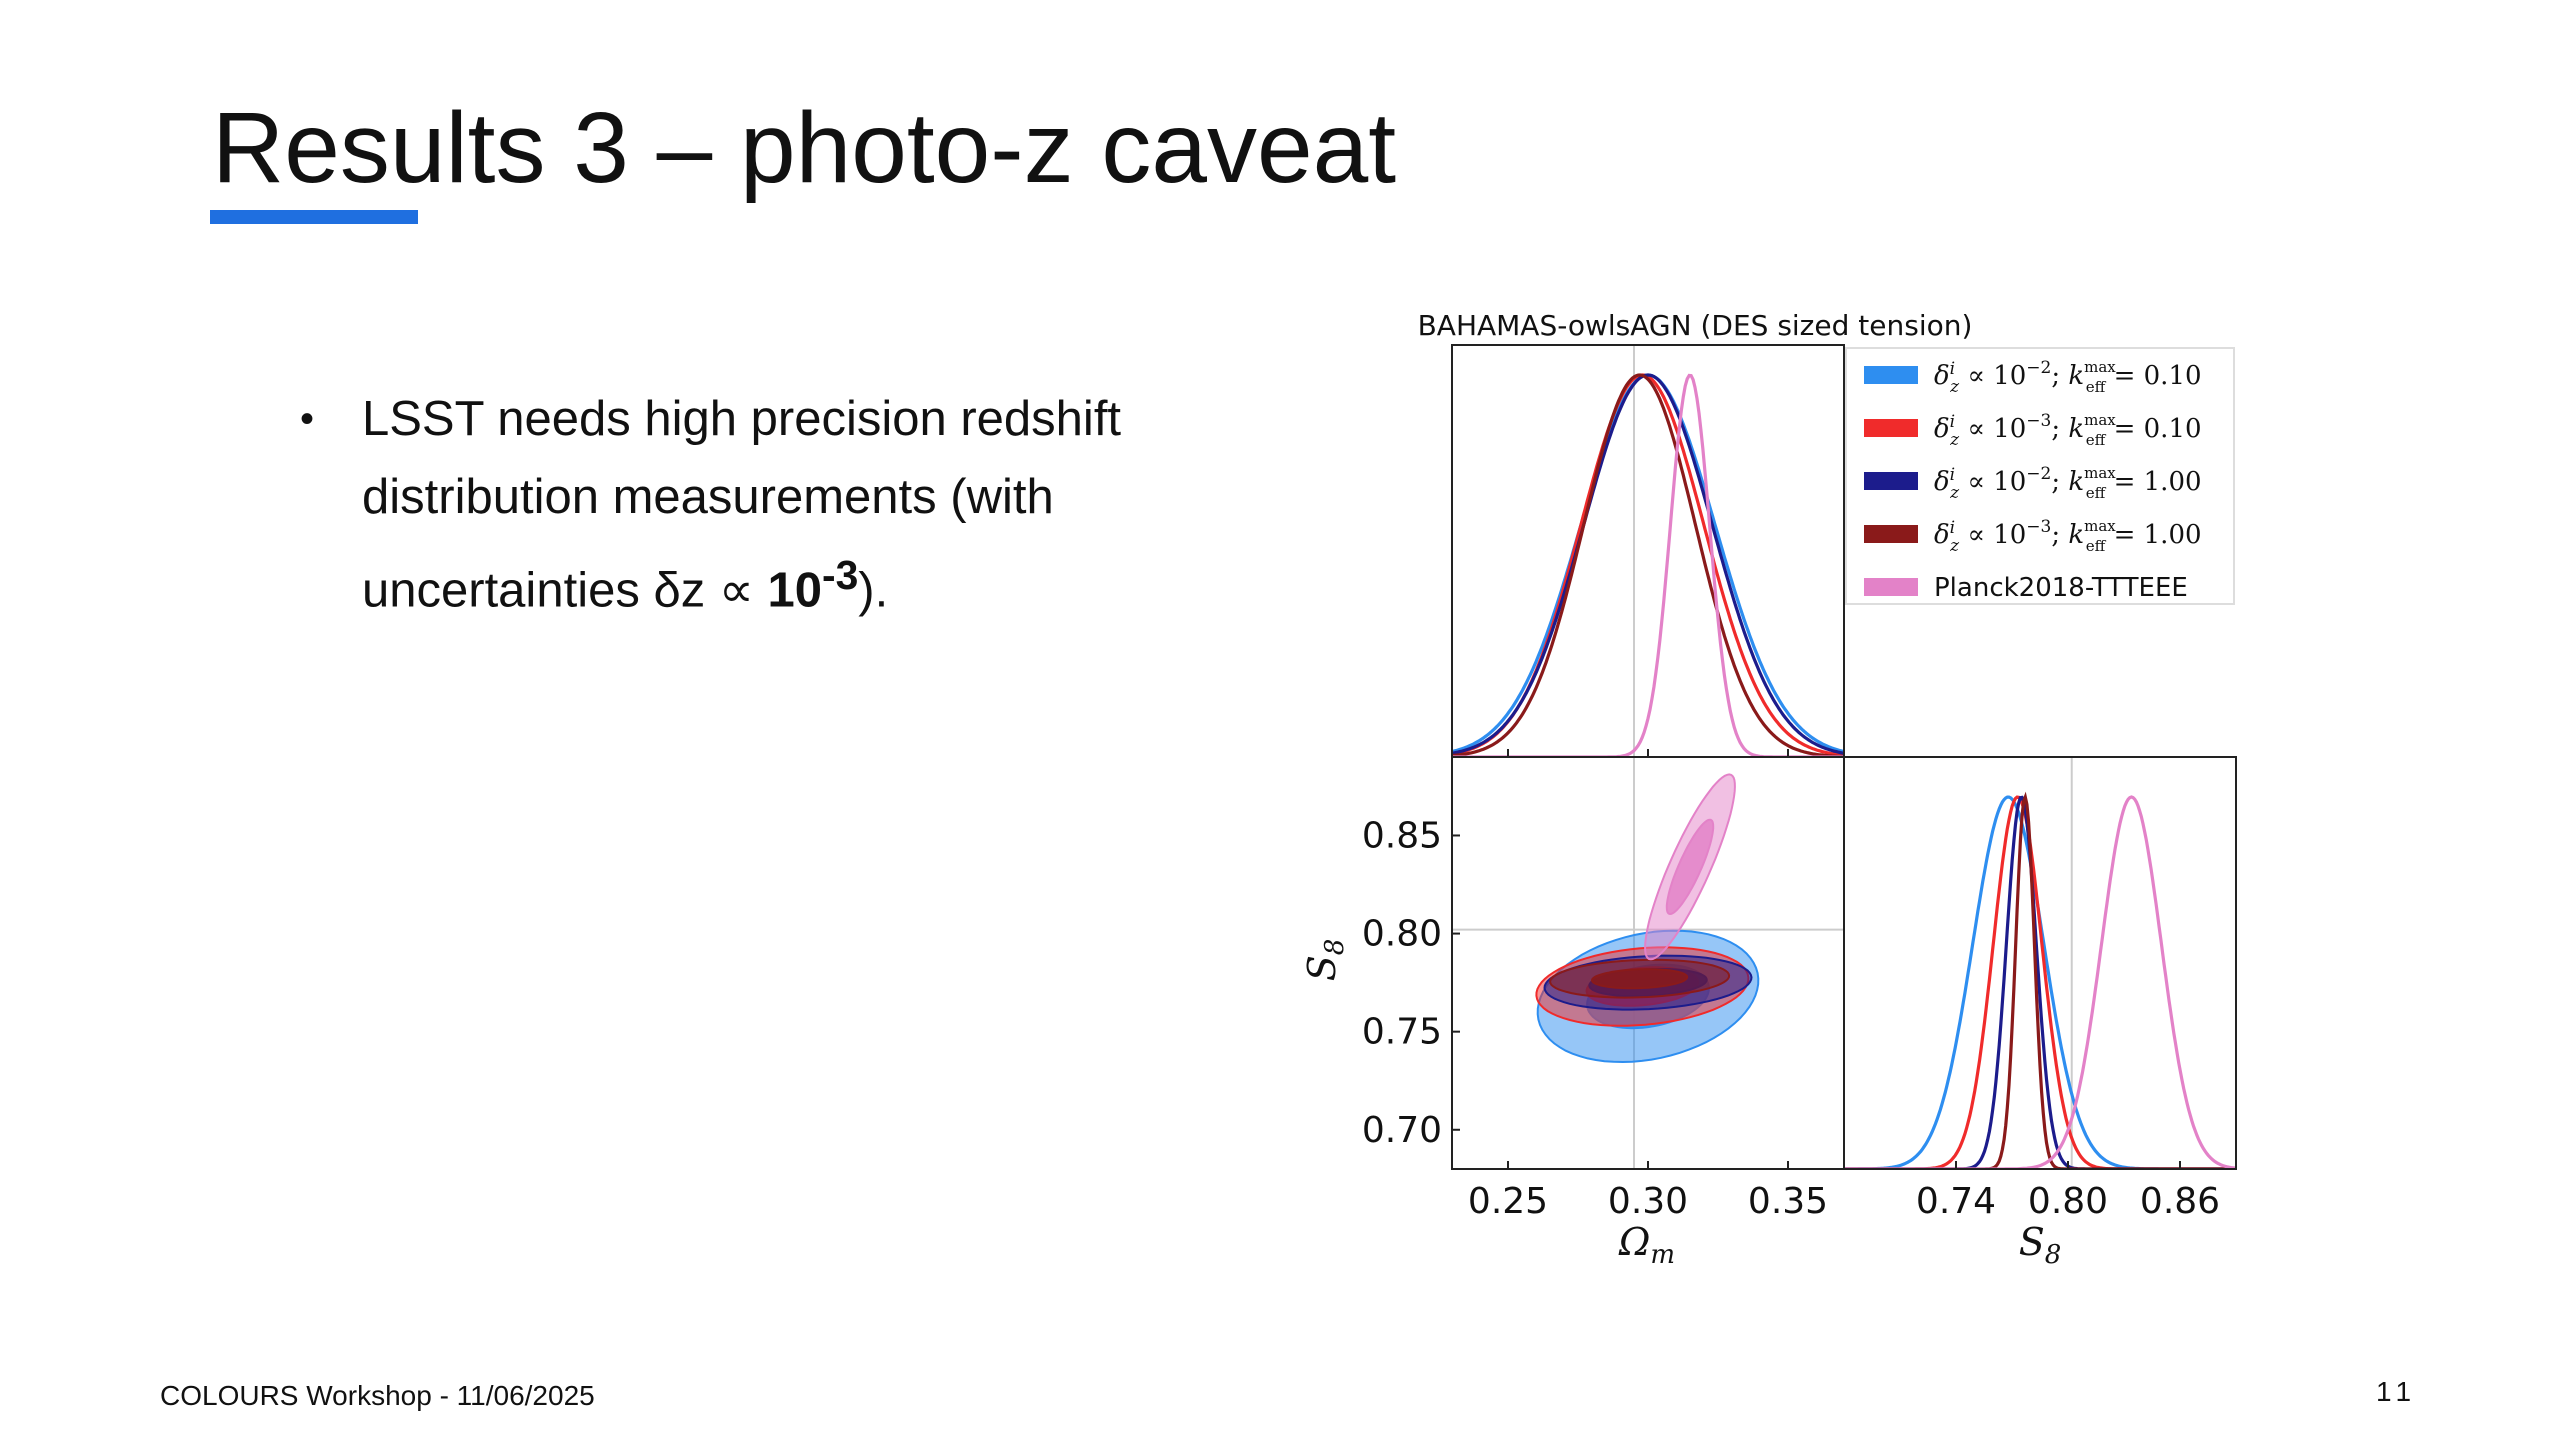 The height and width of the screenshot is (1440, 2560). I want to click on omega-m-s8-contour-panel: 0.25 0.30 0.35 0.70 0.75 0.80 0.85, so click(1603, 989).